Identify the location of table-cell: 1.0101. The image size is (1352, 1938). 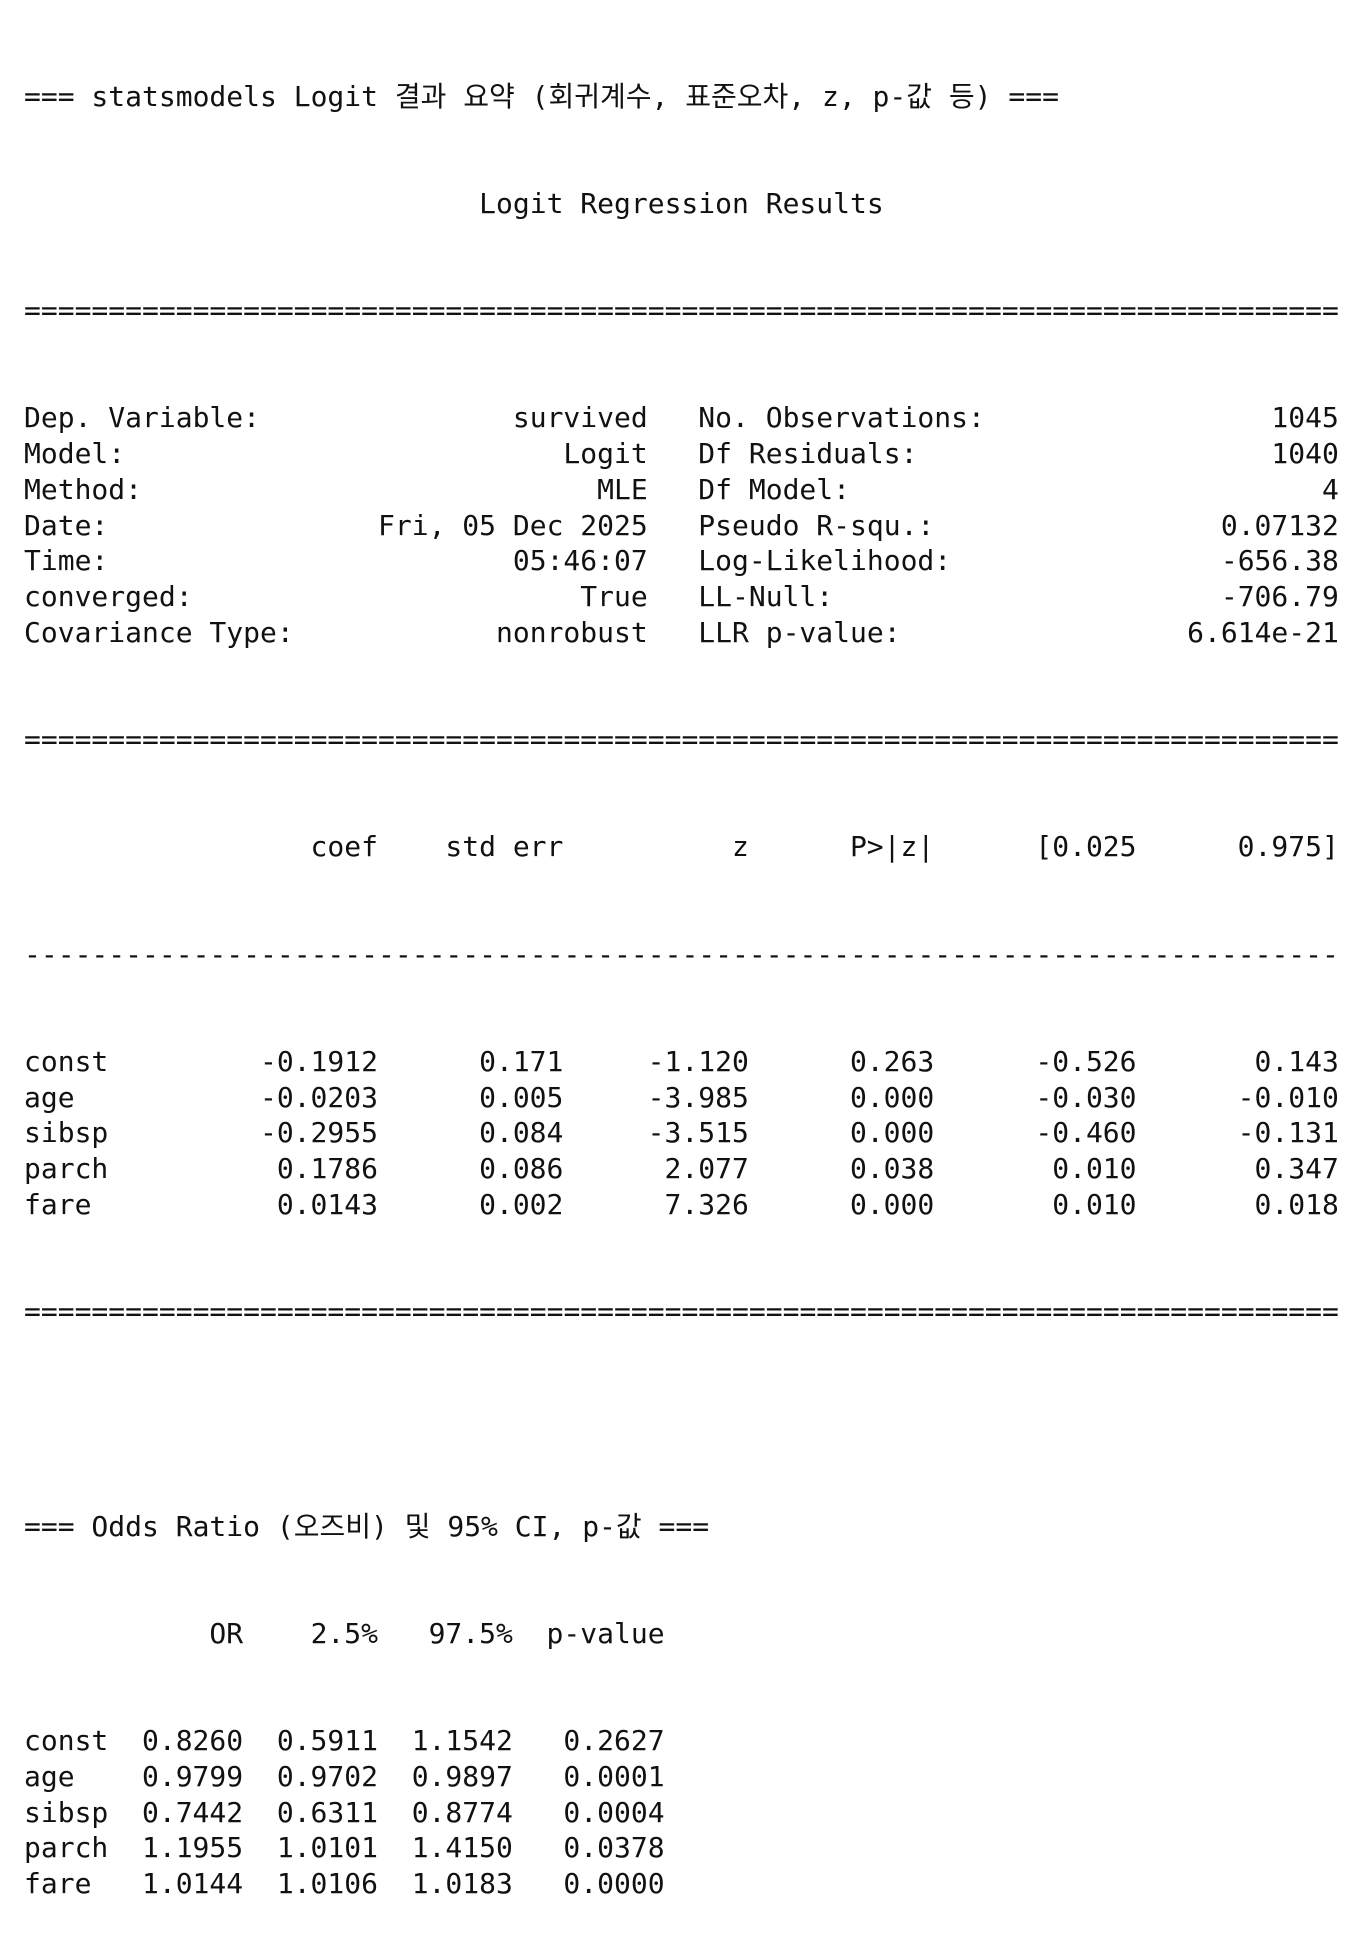
(327, 1848).